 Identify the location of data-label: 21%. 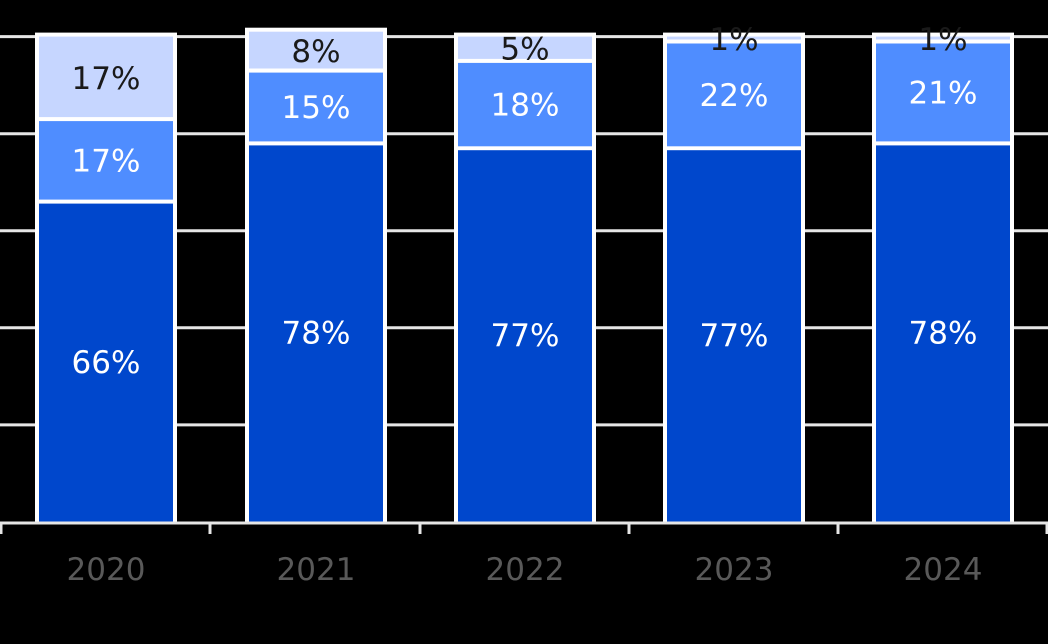
(943, 93).